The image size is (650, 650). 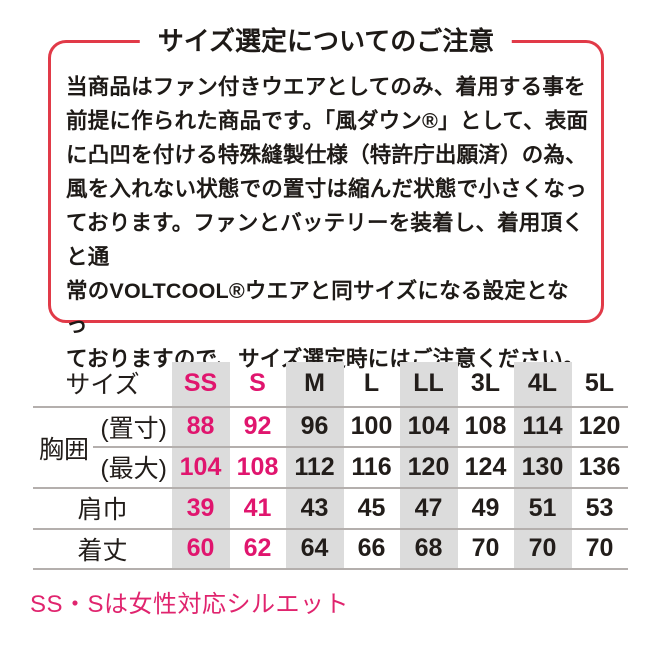 I want to click on size-column-header-3l: 3L, so click(x=485, y=382).